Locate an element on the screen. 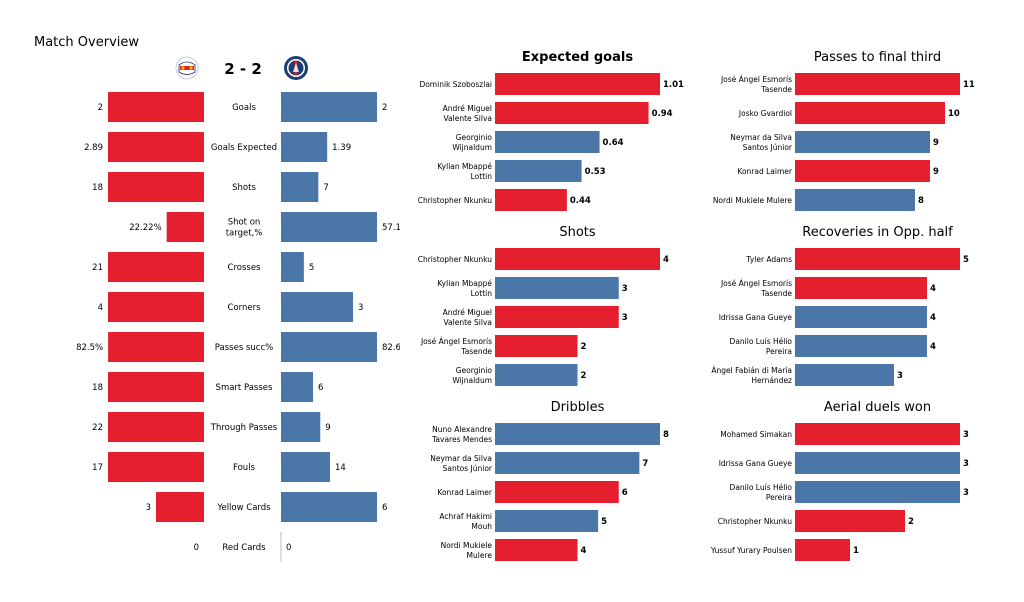  player-label-expected-goals-3: Kylian Mbappé Lottin is located at coordinates (464, 171).